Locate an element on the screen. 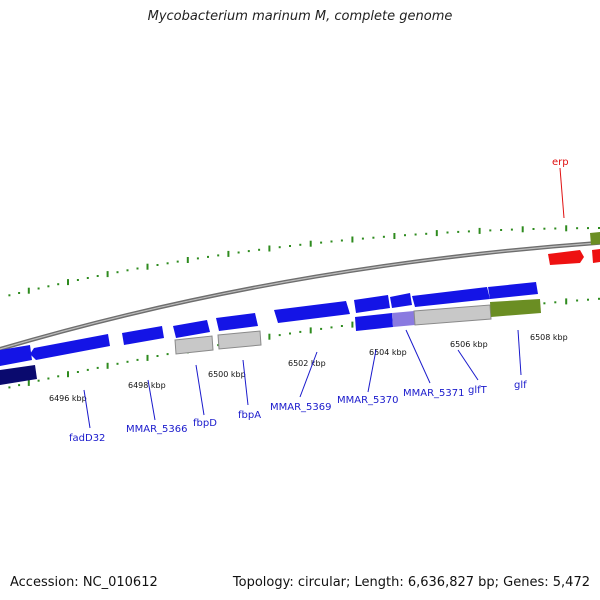  gene-arrow-fbpD is located at coordinates (191, 329).